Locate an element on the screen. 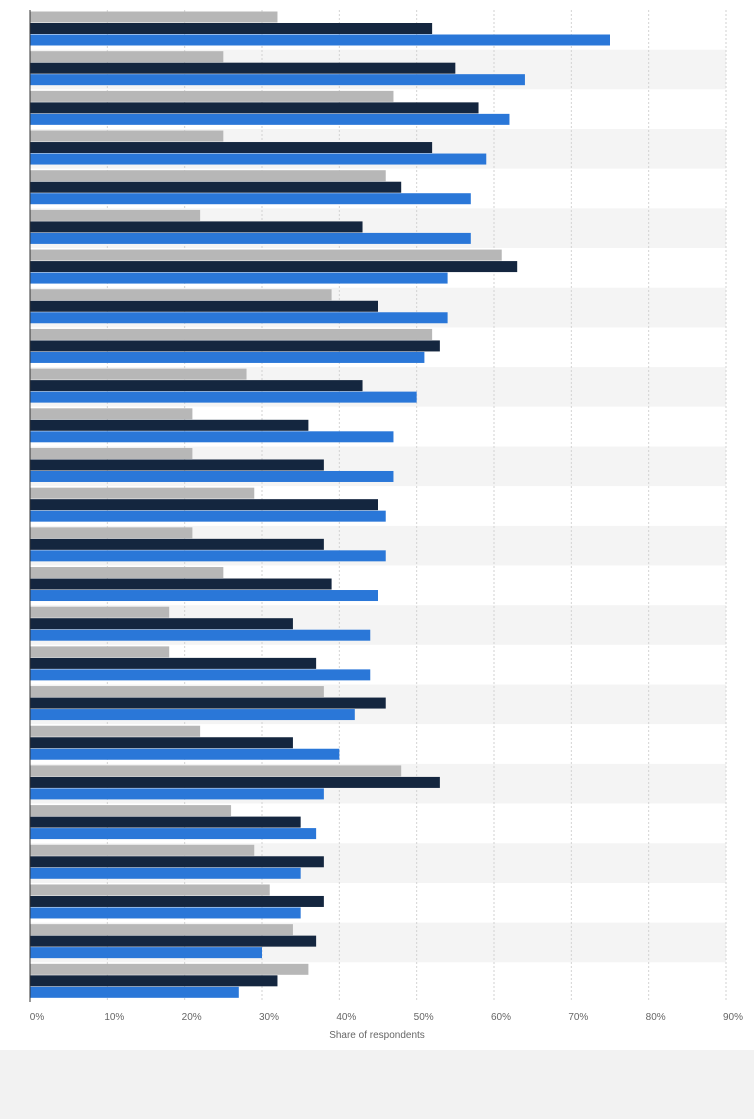 The image size is (754, 1119). x-tick-label: 70% is located at coordinates (578, 1017).